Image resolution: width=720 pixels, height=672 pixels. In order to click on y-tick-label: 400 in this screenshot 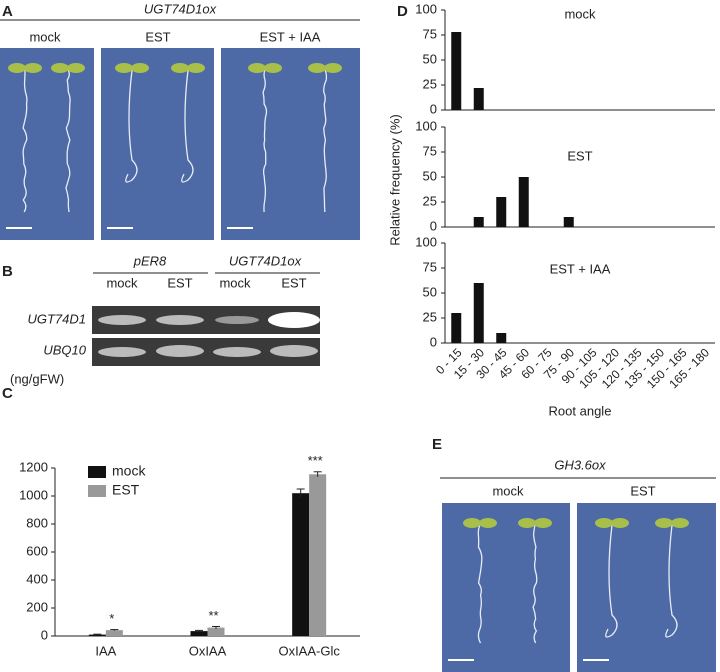, I will do `click(37, 578)`.